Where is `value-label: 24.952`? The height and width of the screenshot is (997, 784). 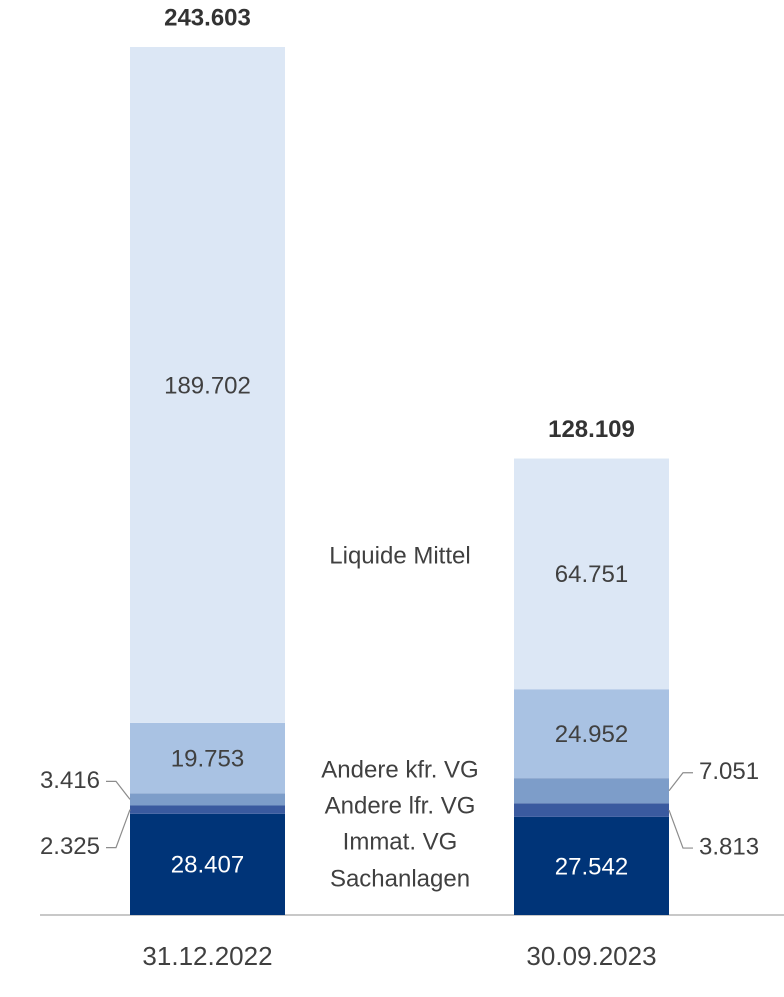 value-label: 24.952 is located at coordinates (591, 734).